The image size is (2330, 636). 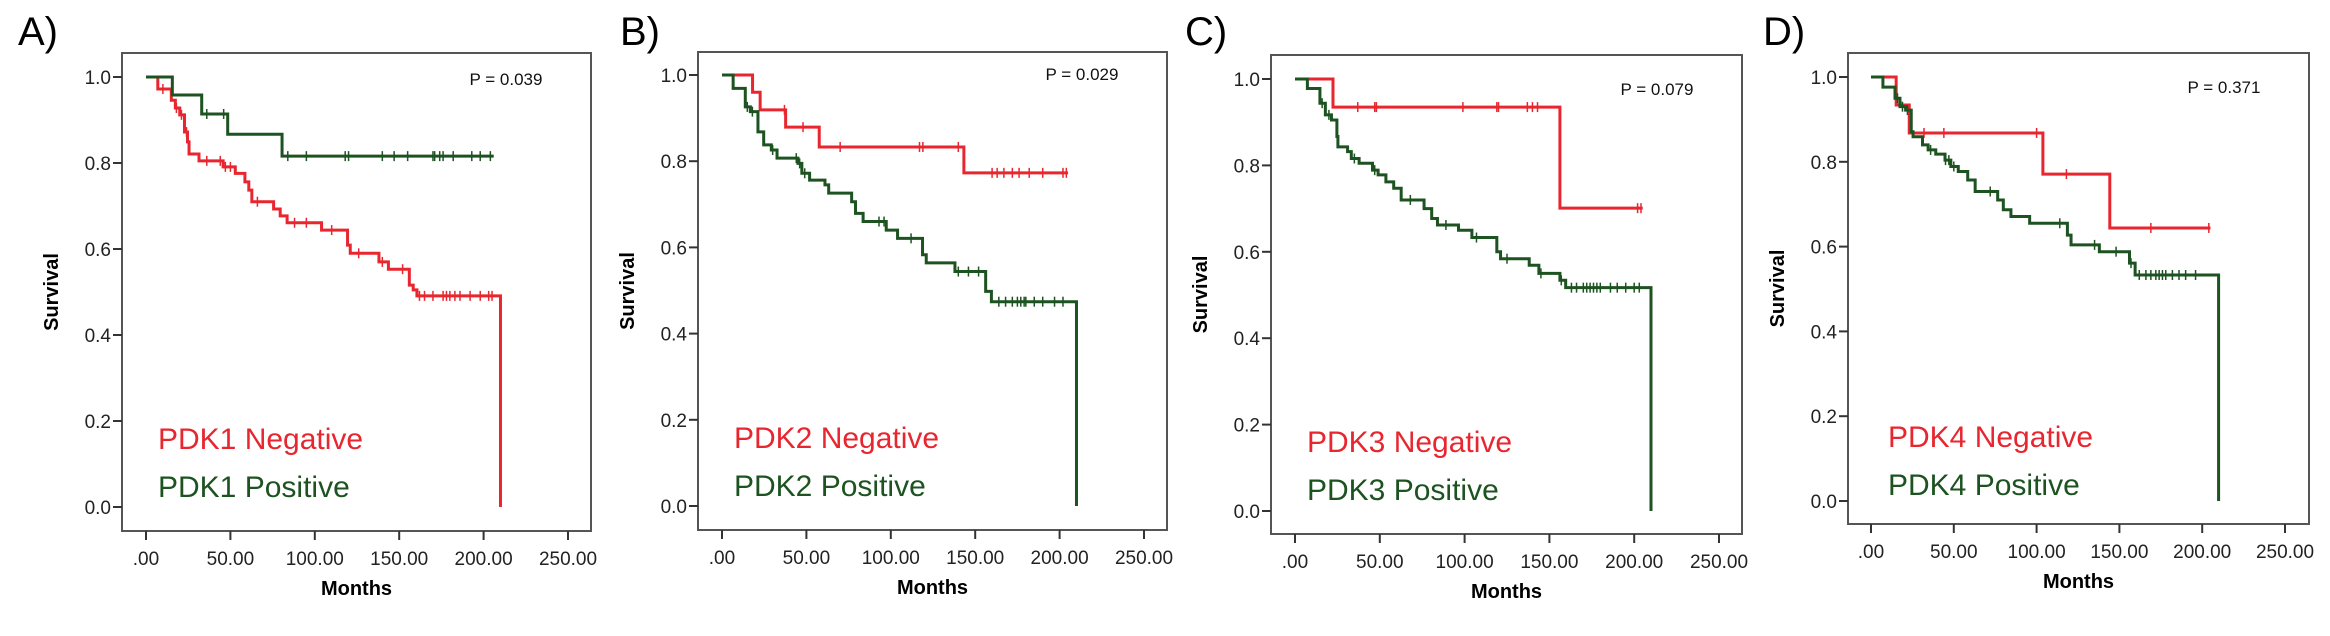 I want to click on p-value-annotation: P = 0.039, so click(x=506, y=79).